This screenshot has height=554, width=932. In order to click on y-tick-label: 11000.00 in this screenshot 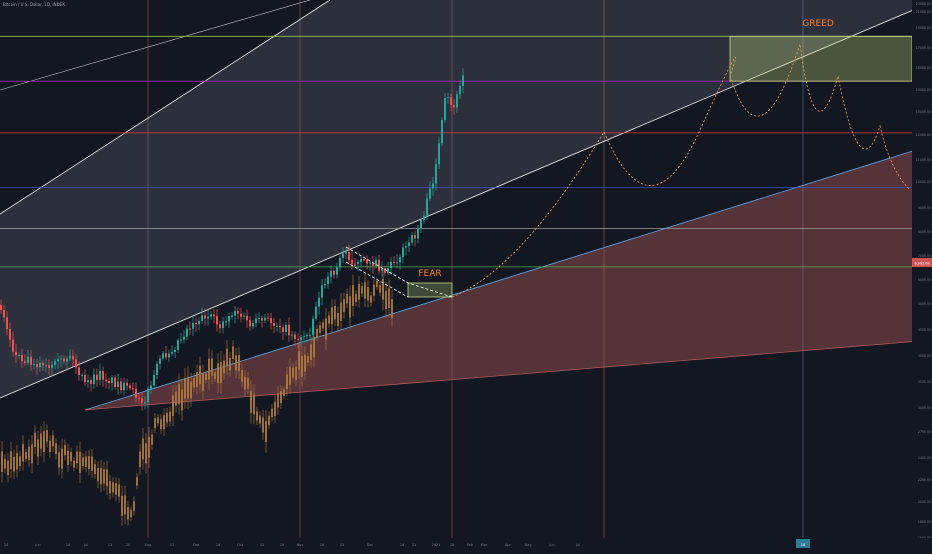, I will do `click(923, 160)`.